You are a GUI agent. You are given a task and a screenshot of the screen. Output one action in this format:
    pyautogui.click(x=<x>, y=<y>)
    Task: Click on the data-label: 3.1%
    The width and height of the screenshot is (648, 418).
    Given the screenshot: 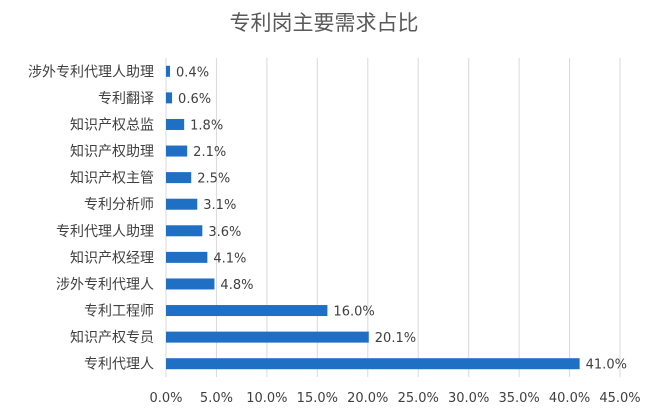 What is the action you would take?
    pyautogui.click(x=219, y=205)
    